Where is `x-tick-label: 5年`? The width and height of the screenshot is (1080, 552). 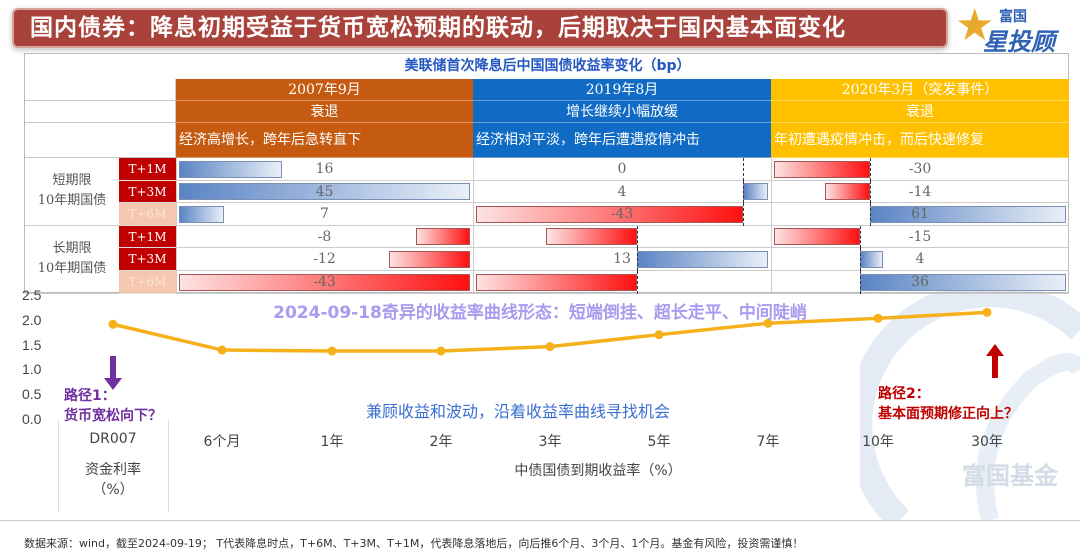 x-tick-label: 5年 is located at coordinates (659, 442).